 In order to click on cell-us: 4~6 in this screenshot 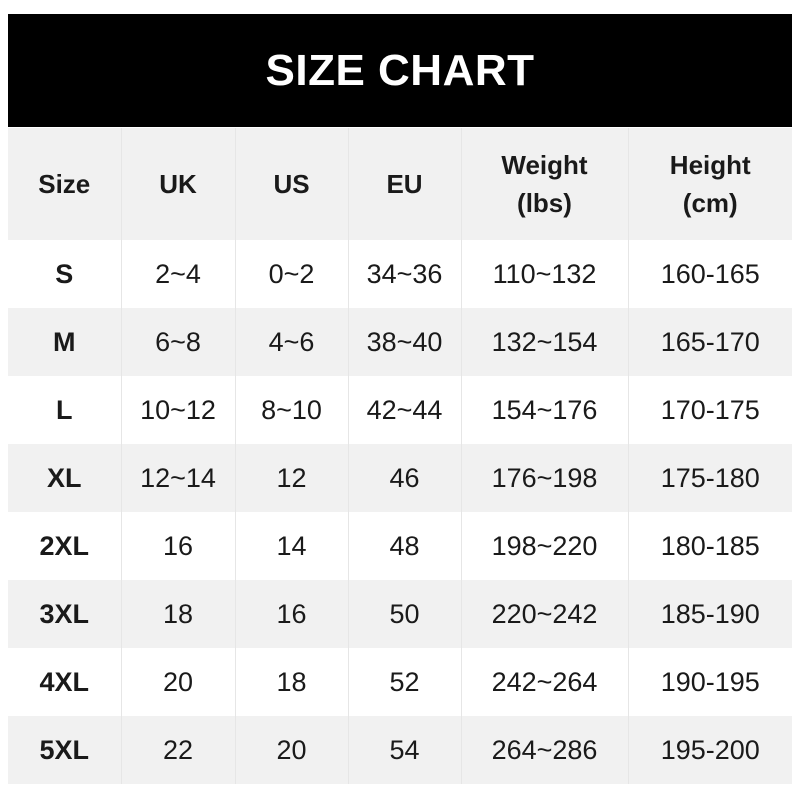, I will do `click(291, 342)`.